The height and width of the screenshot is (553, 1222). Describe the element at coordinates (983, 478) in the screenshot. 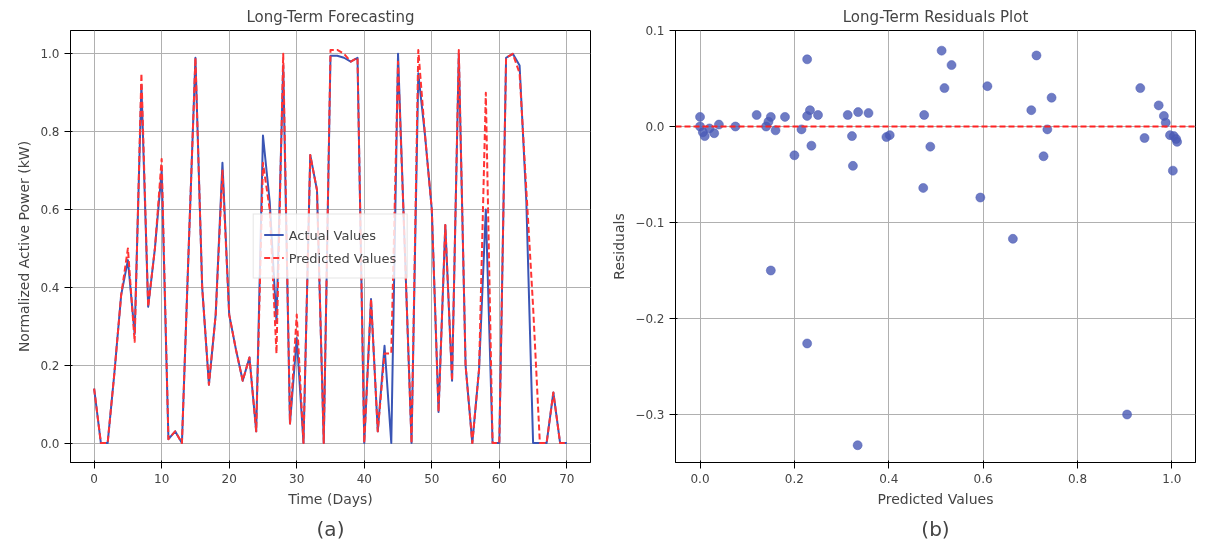

I see `x-tick-label: 0.6` at that location.